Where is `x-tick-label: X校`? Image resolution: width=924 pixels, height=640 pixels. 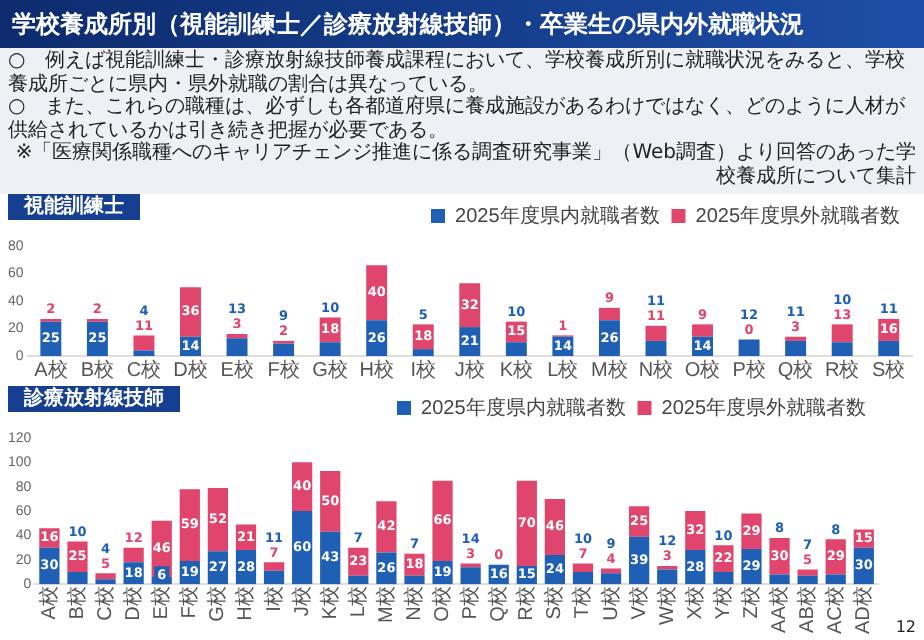
x-tick-label: X校 is located at coordinates (694, 603).